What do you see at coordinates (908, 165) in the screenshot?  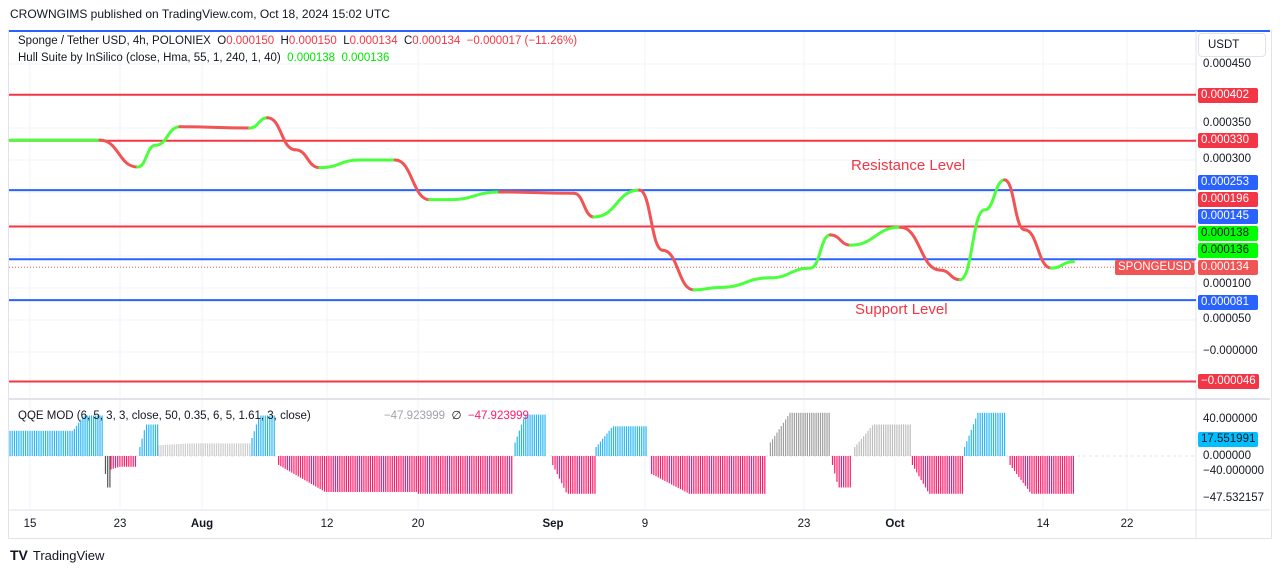 I see `resistance-annotation: Resistance Level` at bounding box center [908, 165].